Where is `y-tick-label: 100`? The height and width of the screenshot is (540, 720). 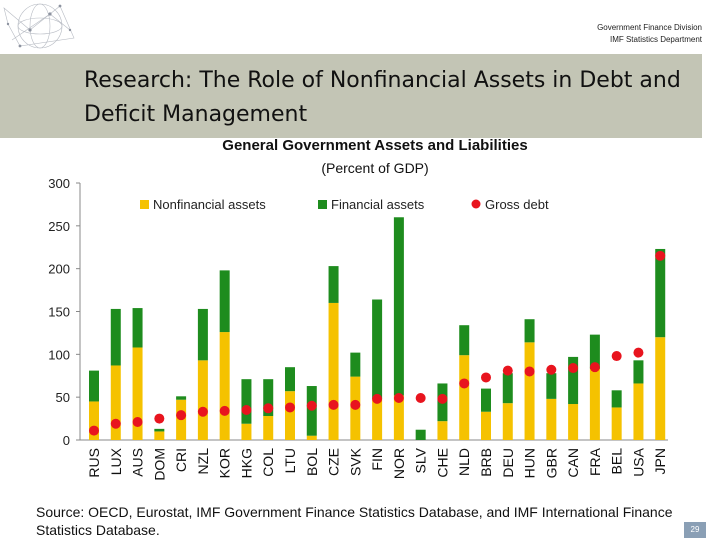
y-tick-label: 100 is located at coordinates (59, 354).